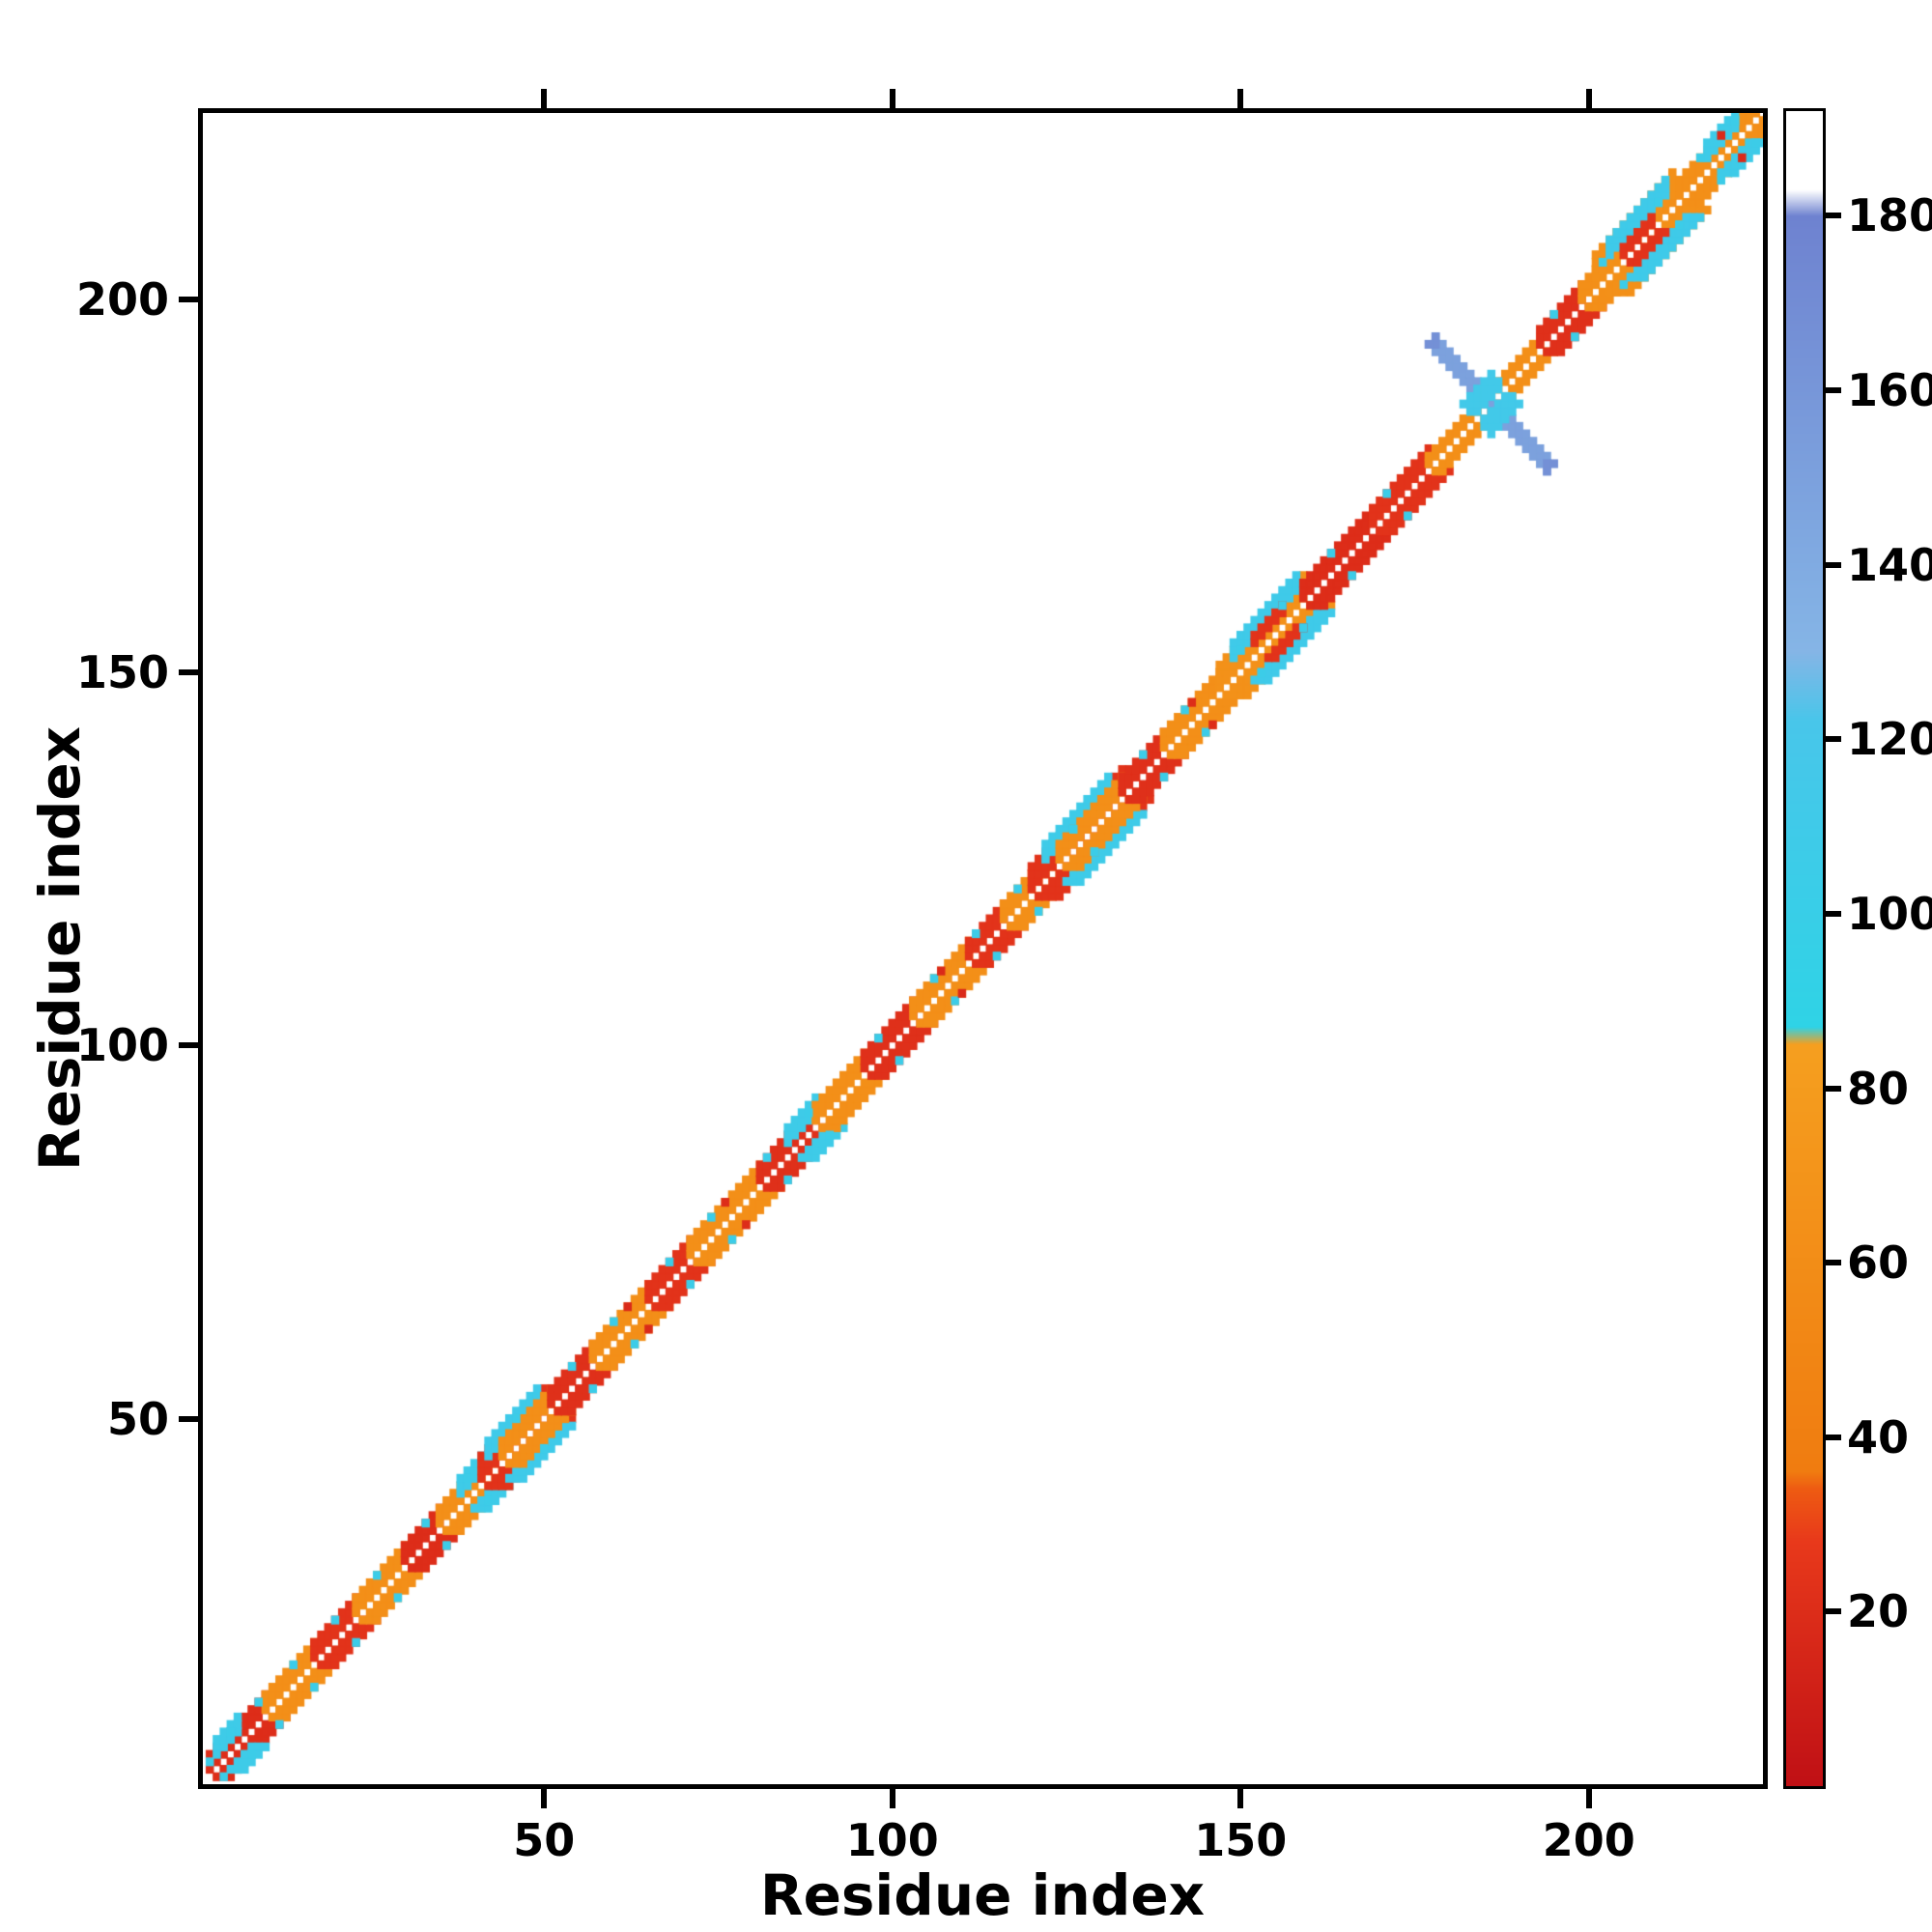  What do you see at coordinates (982, 1895) in the screenshot?
I see `x-axis-title: Residue index` at bounding box center [982, 1895].